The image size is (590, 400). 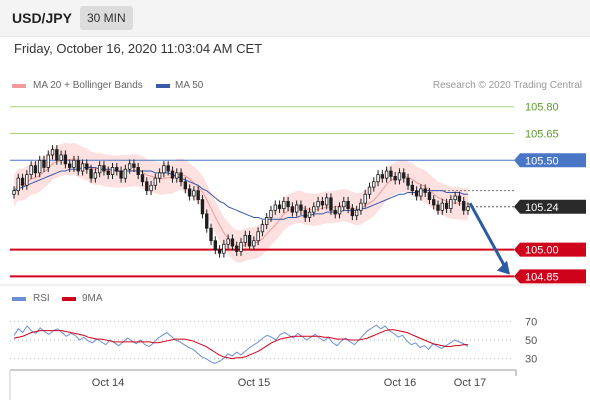 What do you see at coordinates (92, 298) in the screenshot?
I see `rsi-ma-legend-label: 9MA` at bounding box center [92, 298].